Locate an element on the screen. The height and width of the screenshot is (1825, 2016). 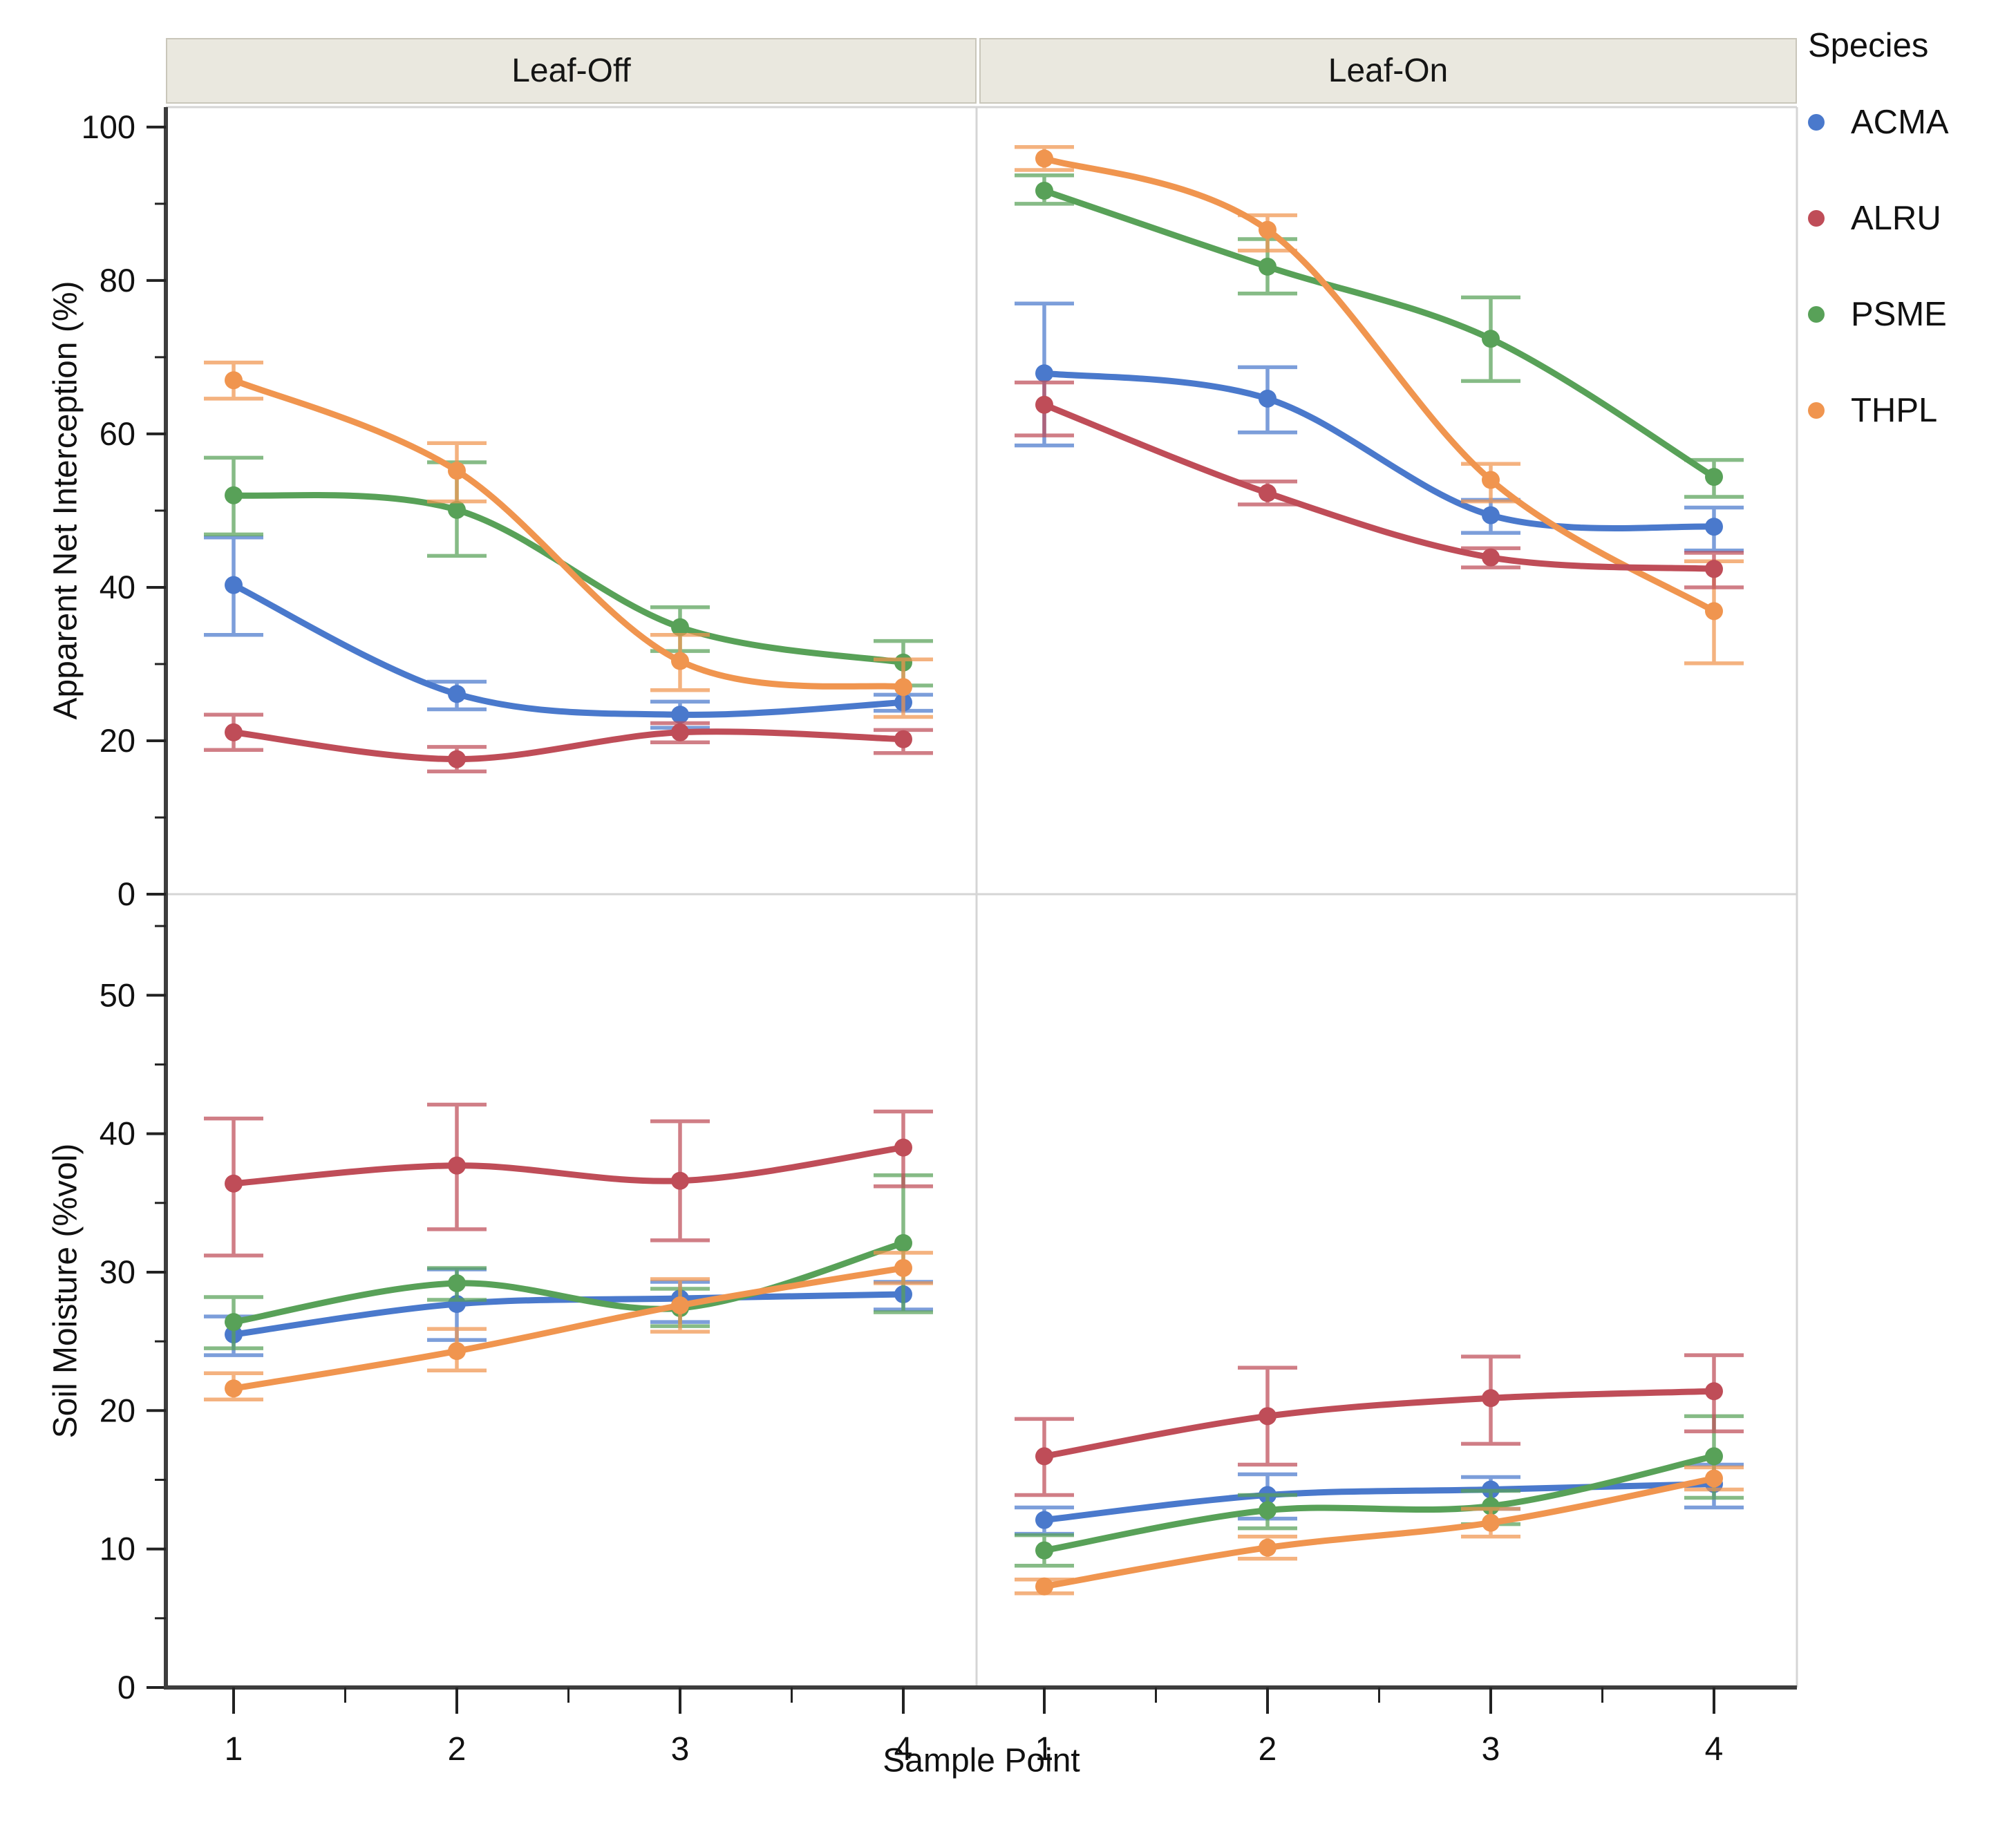
y-tick-label: 60 is located at coordinates (118, 433).